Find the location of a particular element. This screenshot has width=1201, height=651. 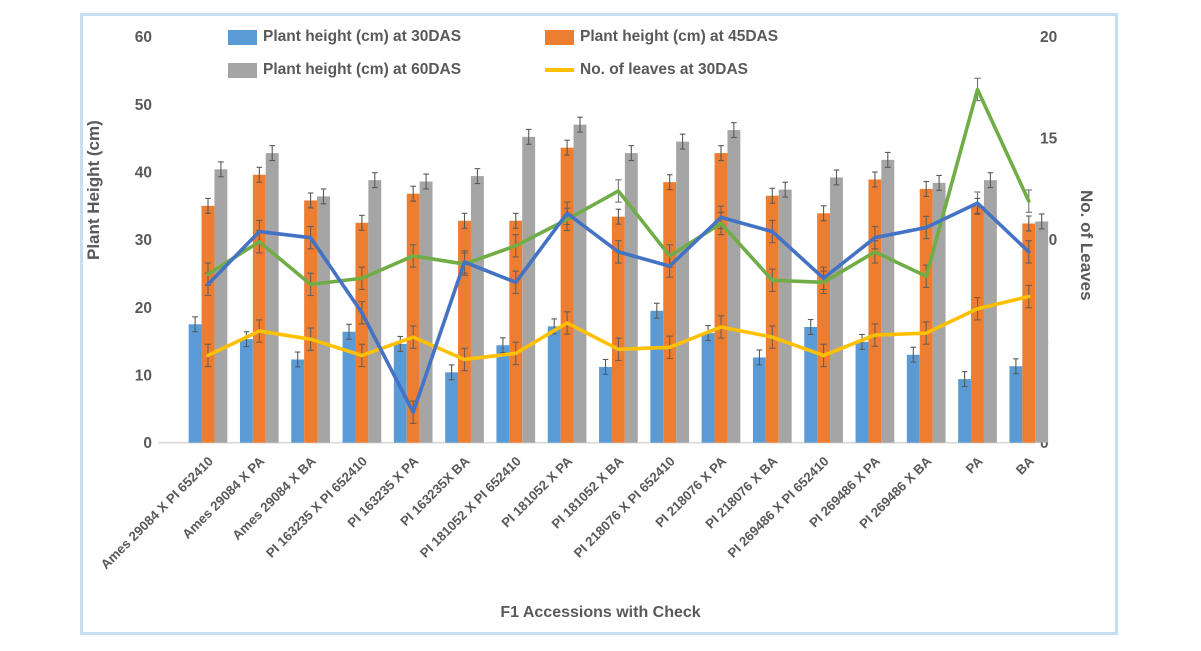

legend-swatch-leaves-line-icon is located at coordinates (559, 70).